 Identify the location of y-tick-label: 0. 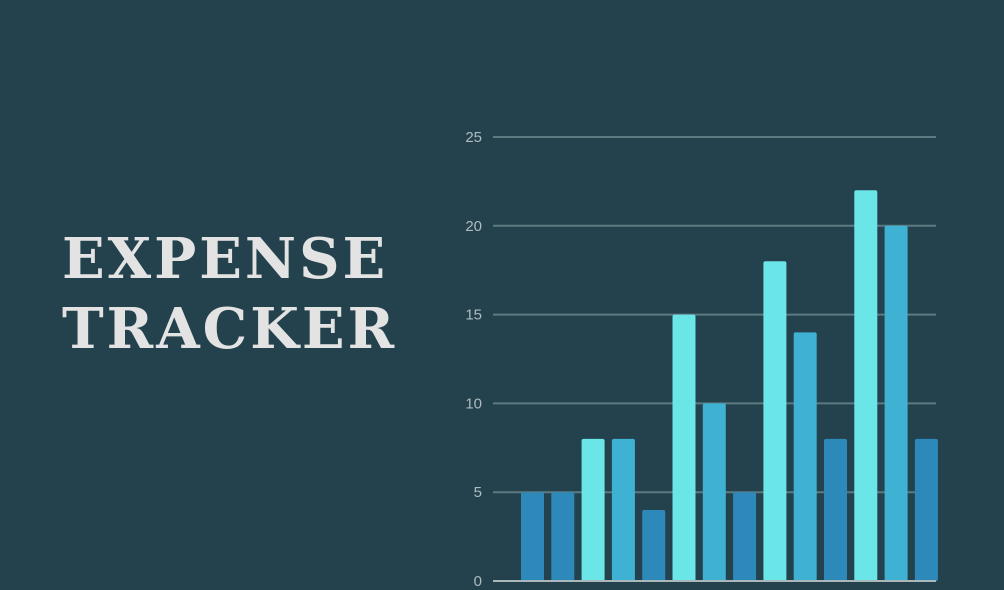
(478, 581).